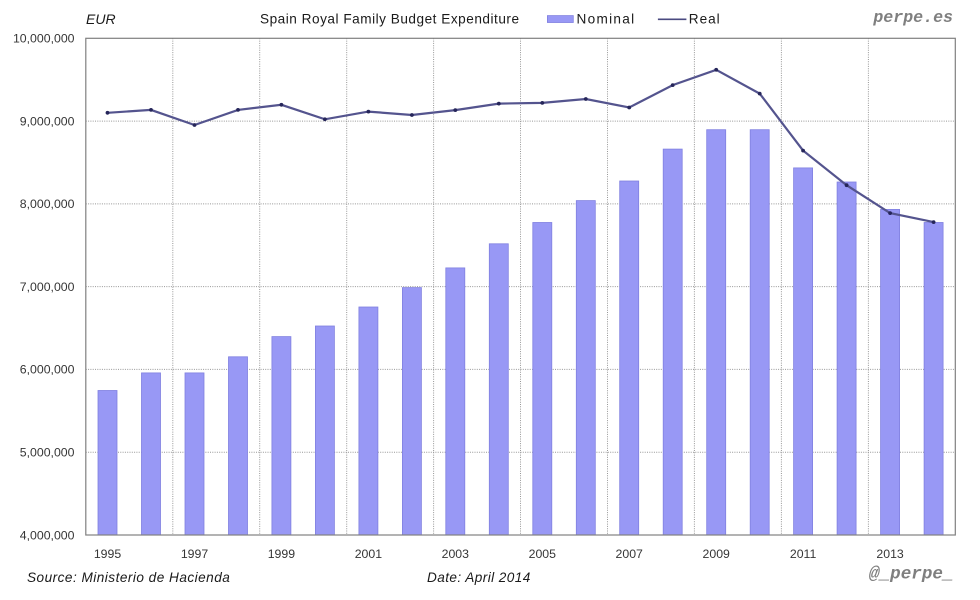 The width and height of the screenshot is (980, 600). Describe the element at coordinates (47, 453) in the screenshot. I see `svg-text: 5,000,000` at that location.